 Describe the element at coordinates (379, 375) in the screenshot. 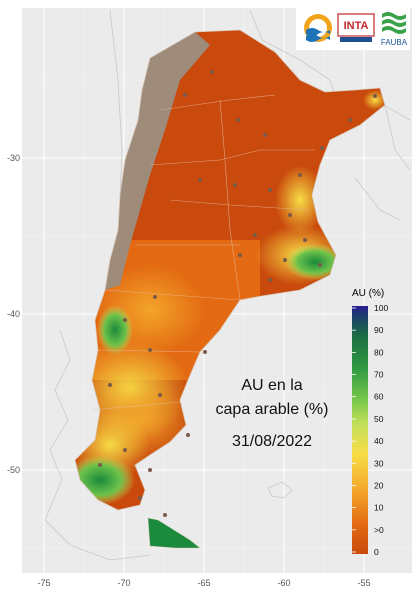

I see `legend-tick-label: 70` at that location.